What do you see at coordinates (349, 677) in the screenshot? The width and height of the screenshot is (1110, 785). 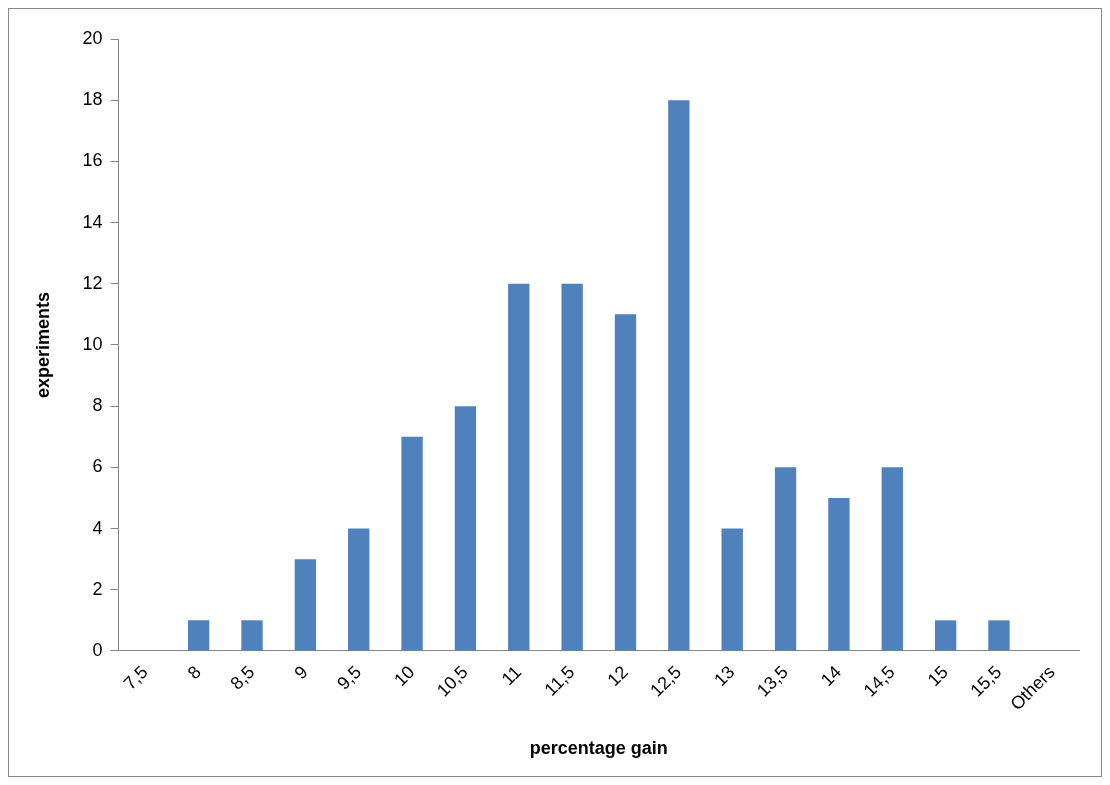 I see `x-tick-label: 9,5` at bounding box center [349, 677].